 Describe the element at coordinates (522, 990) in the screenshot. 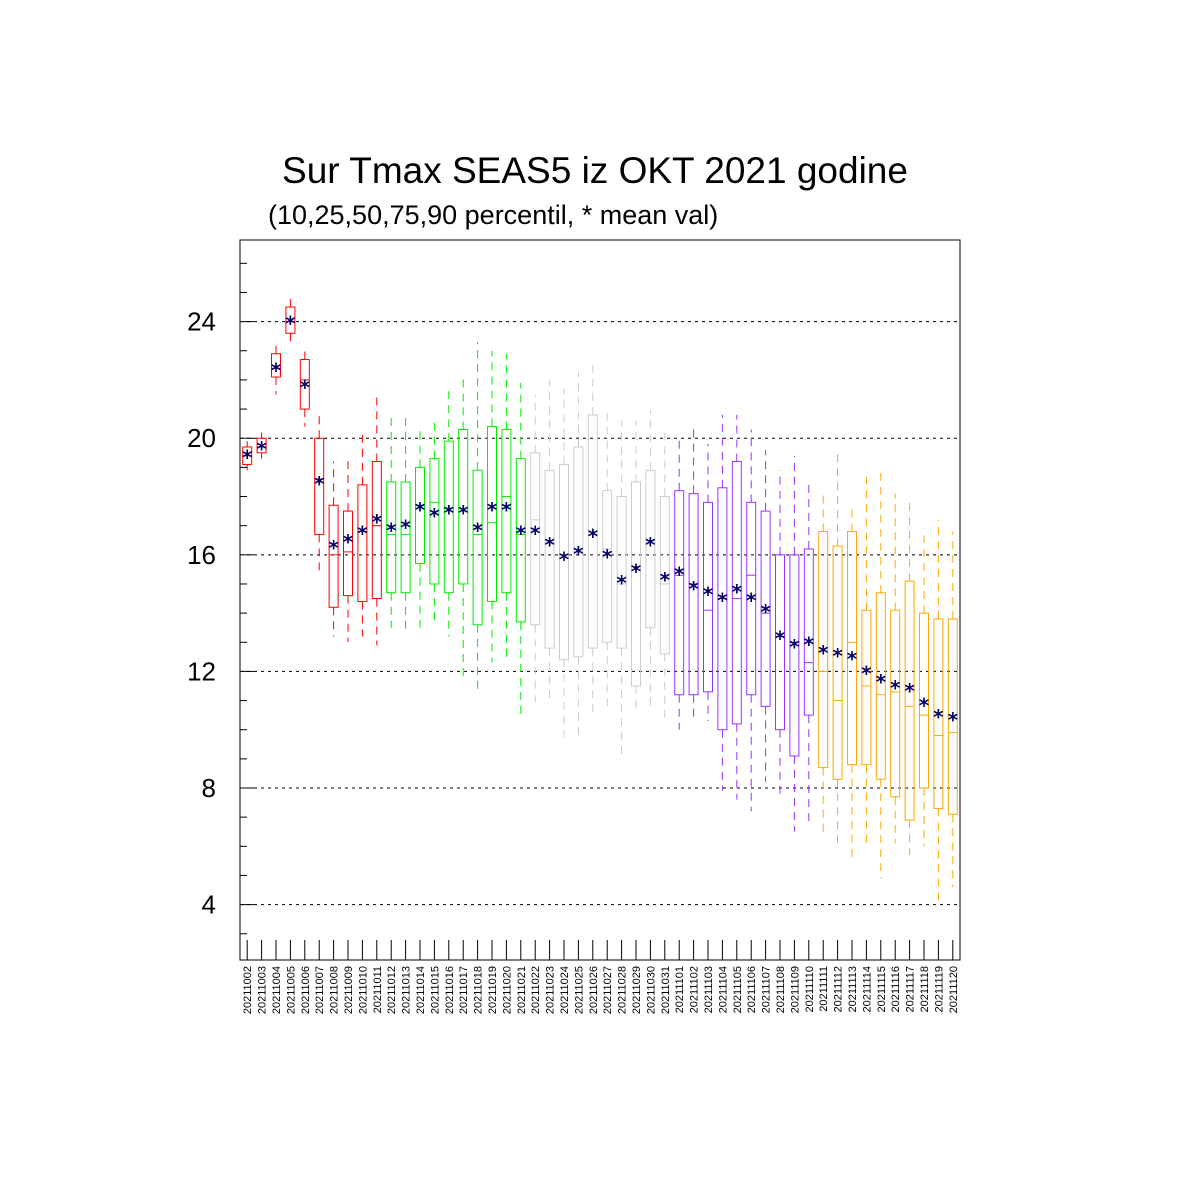

I see `x-tick-label: 20211021` at that location.